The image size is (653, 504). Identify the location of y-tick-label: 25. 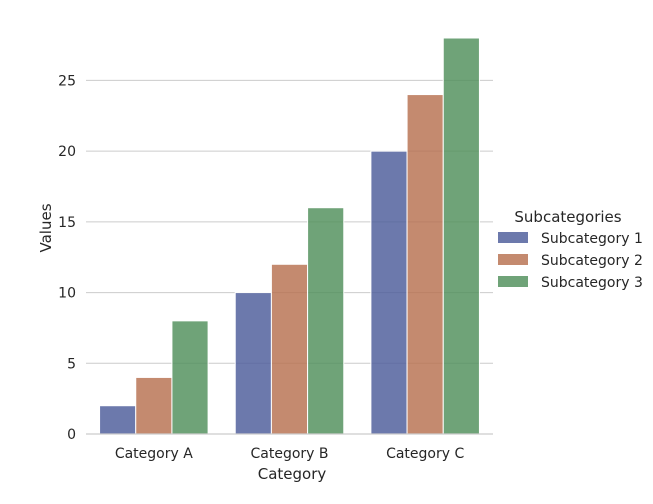
(67, 81).